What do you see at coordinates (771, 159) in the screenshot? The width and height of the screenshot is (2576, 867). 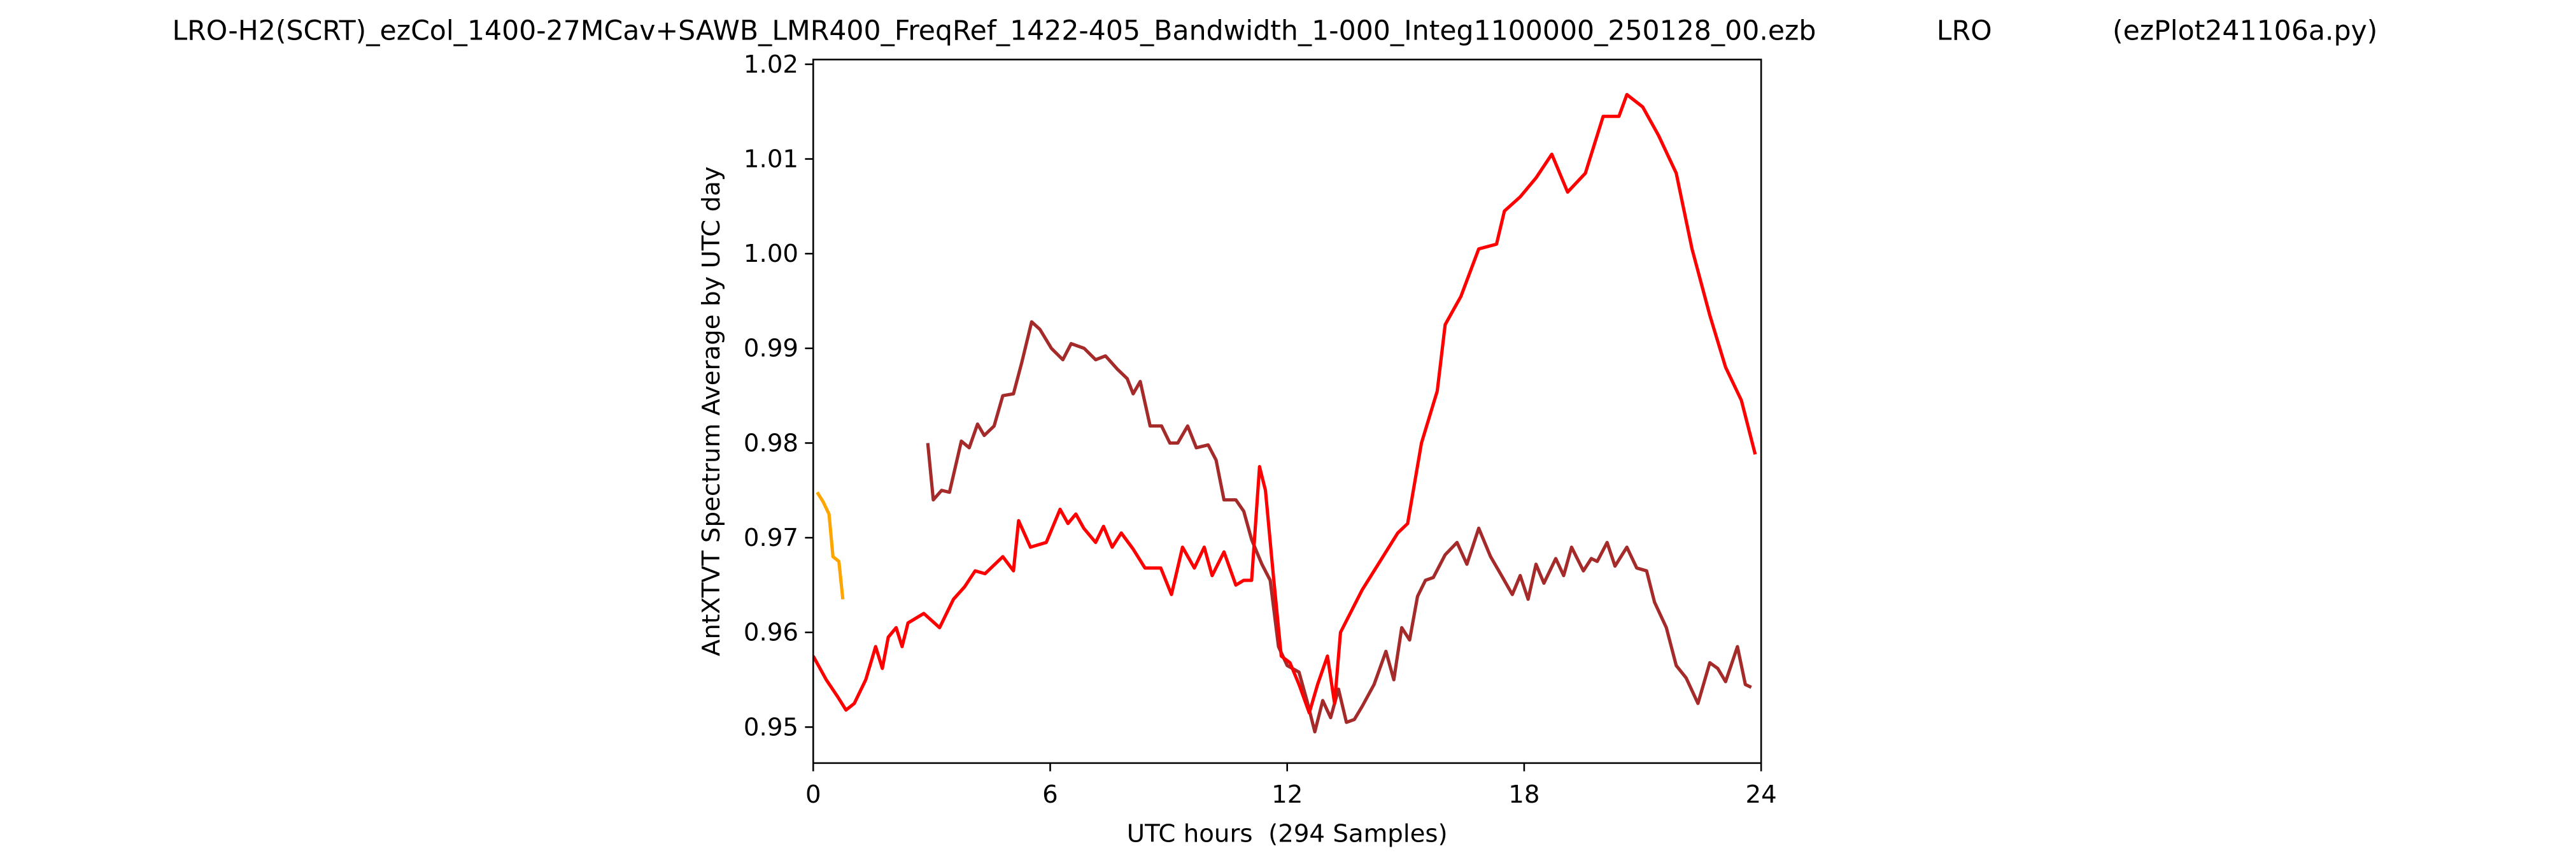 I see `y-tick-label: 1.01` at bounding box center [771, 159].